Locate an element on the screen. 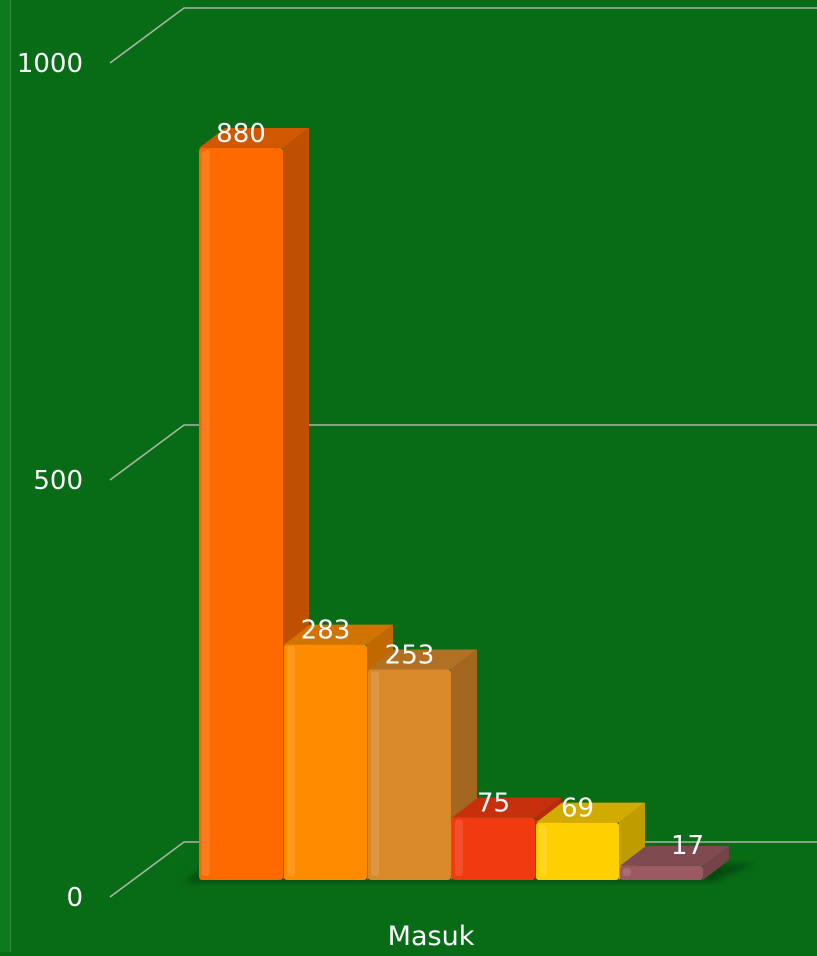  chart-left-border is located at coordinates (5, 476).